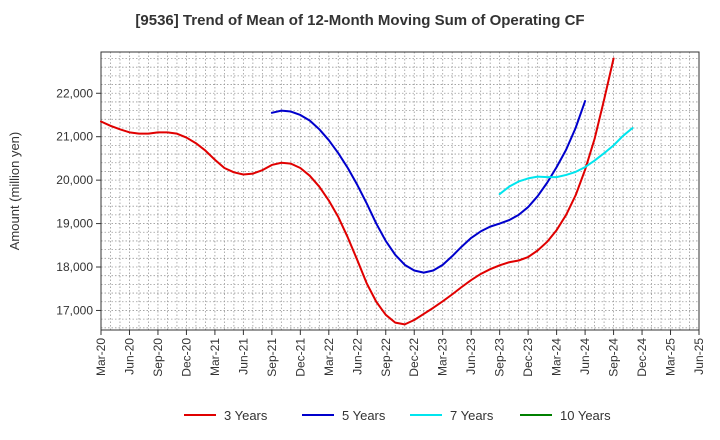 The height and width of the screenshot is (440, 720). What do you see at coordinates (472, 415) in the screenshot?
I see `legend-label: 7 Years` at bounding box center [472, 415].